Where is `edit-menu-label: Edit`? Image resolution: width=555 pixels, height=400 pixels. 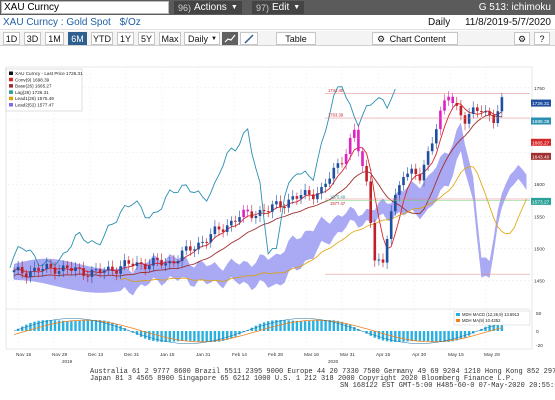
edit-menu-label: Edit is located at coordinates (281, 7).